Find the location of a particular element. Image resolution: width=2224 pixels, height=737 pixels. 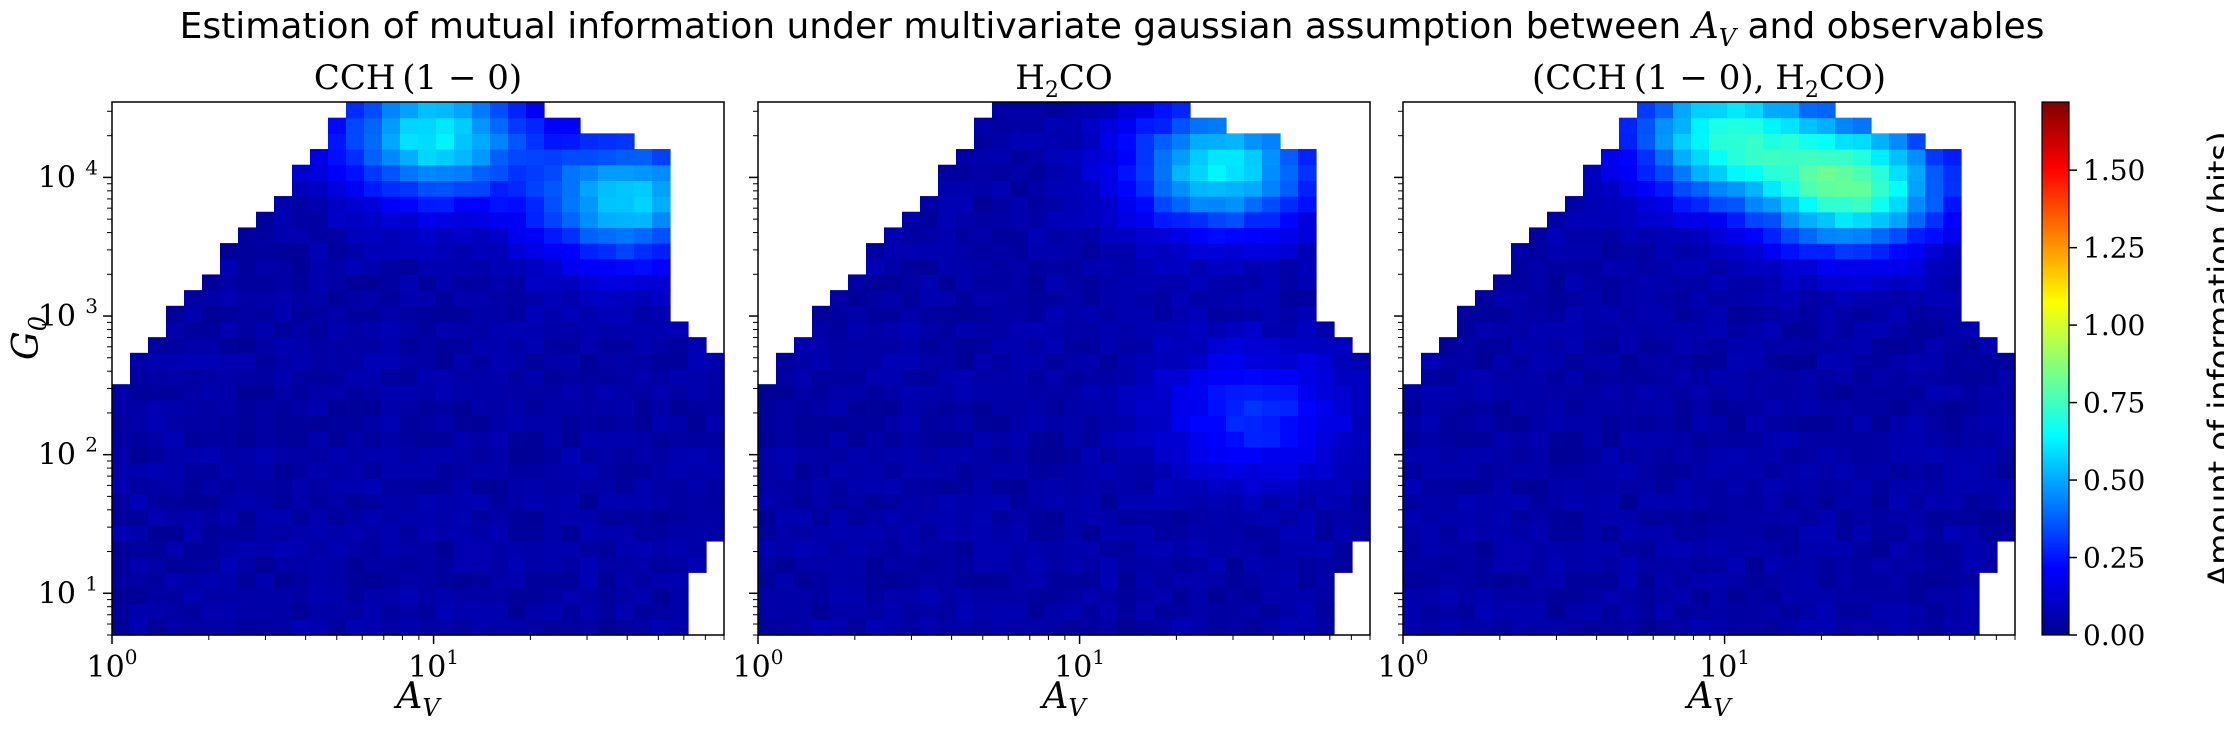

x-tick-exponent: 1 is located at coordinates (452, 657).